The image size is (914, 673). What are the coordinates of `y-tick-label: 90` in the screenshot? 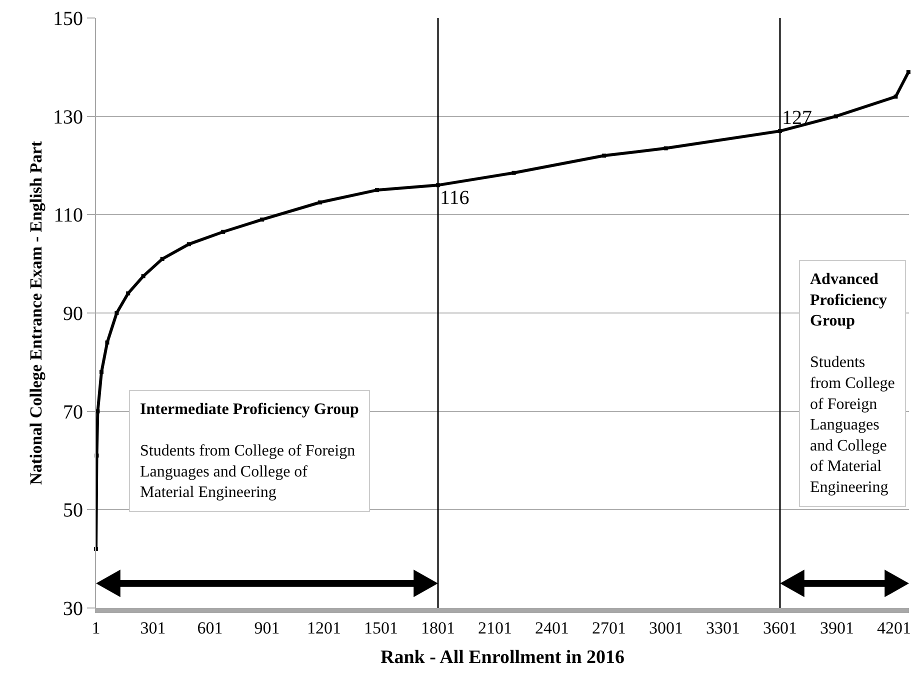 It's located at (73, 314).